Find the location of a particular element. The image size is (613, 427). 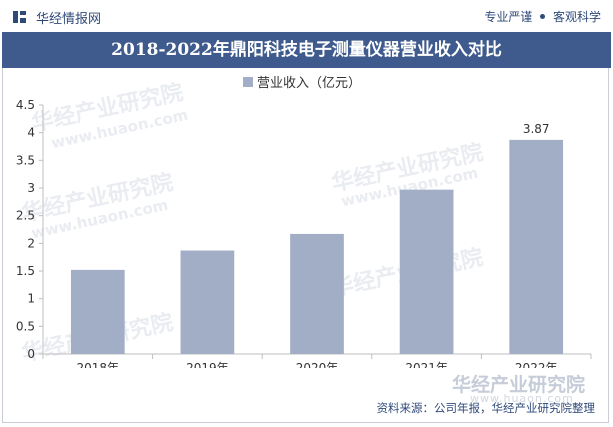

x-tick-label: 2020年 is located at coordinates (317, 364).